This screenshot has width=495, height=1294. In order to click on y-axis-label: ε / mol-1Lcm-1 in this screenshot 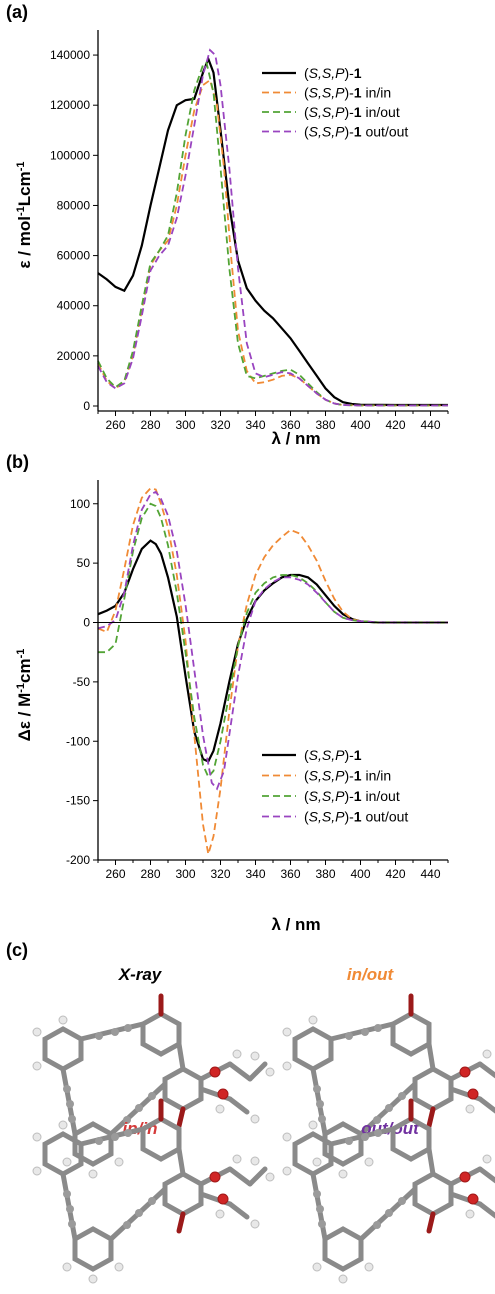, I will do `click(24, 214)`.